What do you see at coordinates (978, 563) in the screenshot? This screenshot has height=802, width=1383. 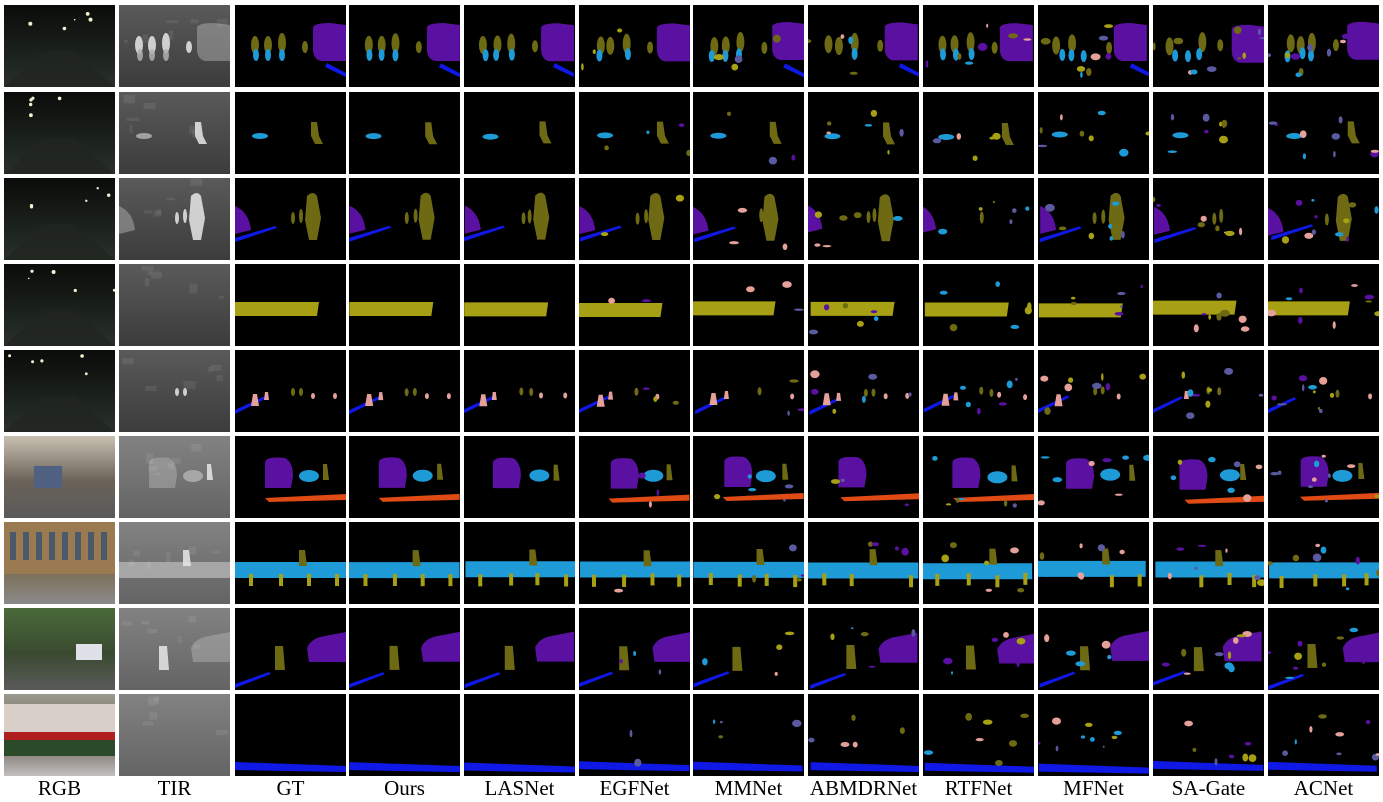 I see `image-cell-rtfnet` at bounding box center [978, 563].